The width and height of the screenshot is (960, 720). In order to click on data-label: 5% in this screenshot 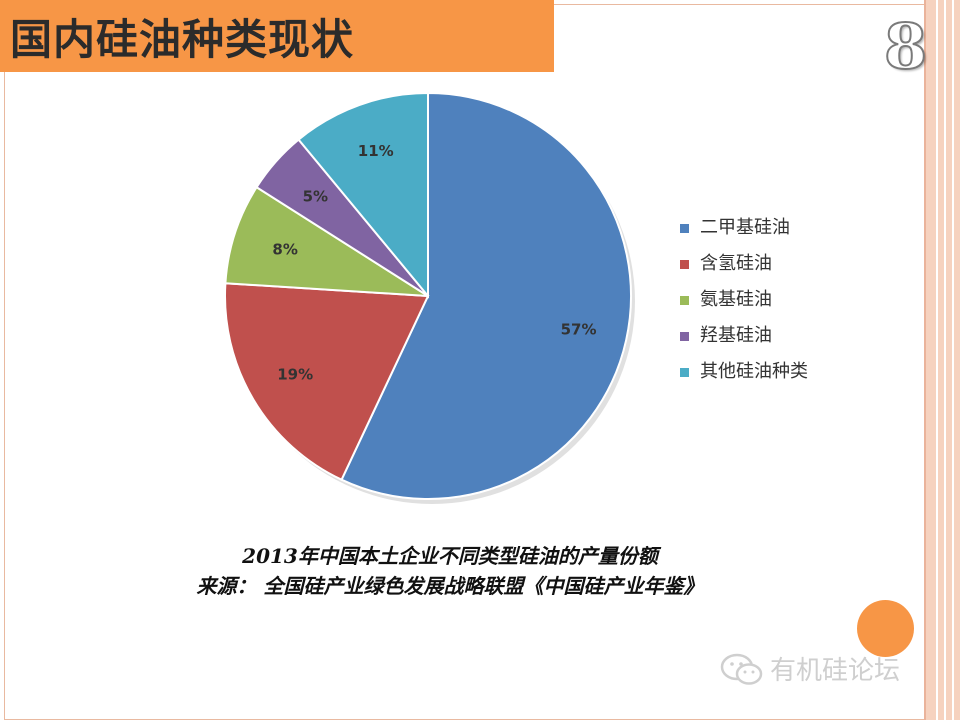, I will do `click(315, 197)`.